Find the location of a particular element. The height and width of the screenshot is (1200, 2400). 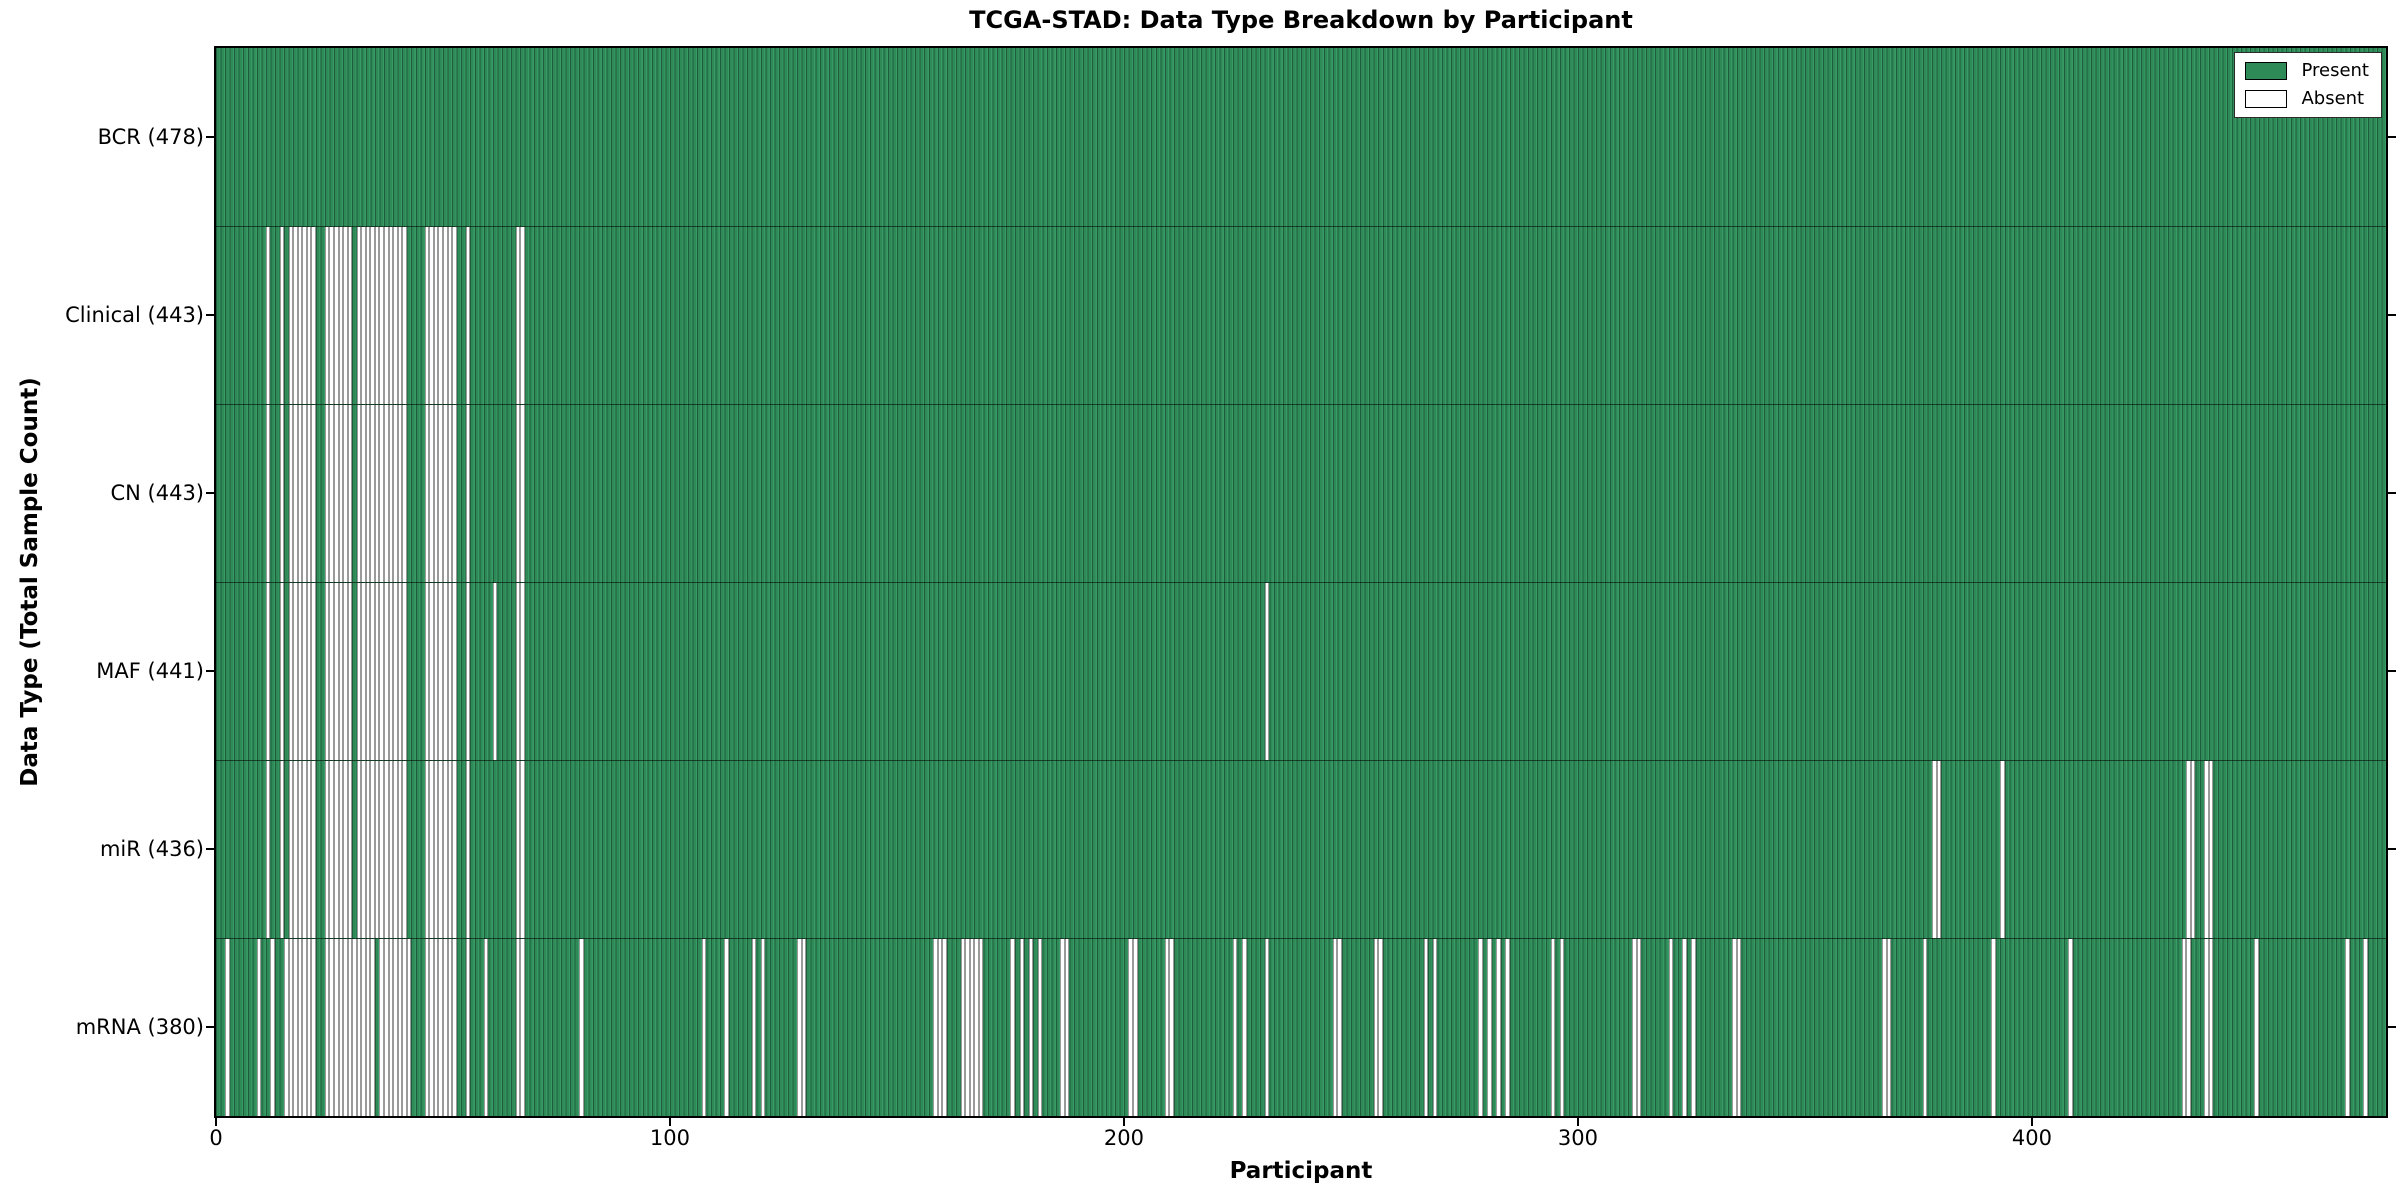

x-tick is located at coordinates (1577, 1121).